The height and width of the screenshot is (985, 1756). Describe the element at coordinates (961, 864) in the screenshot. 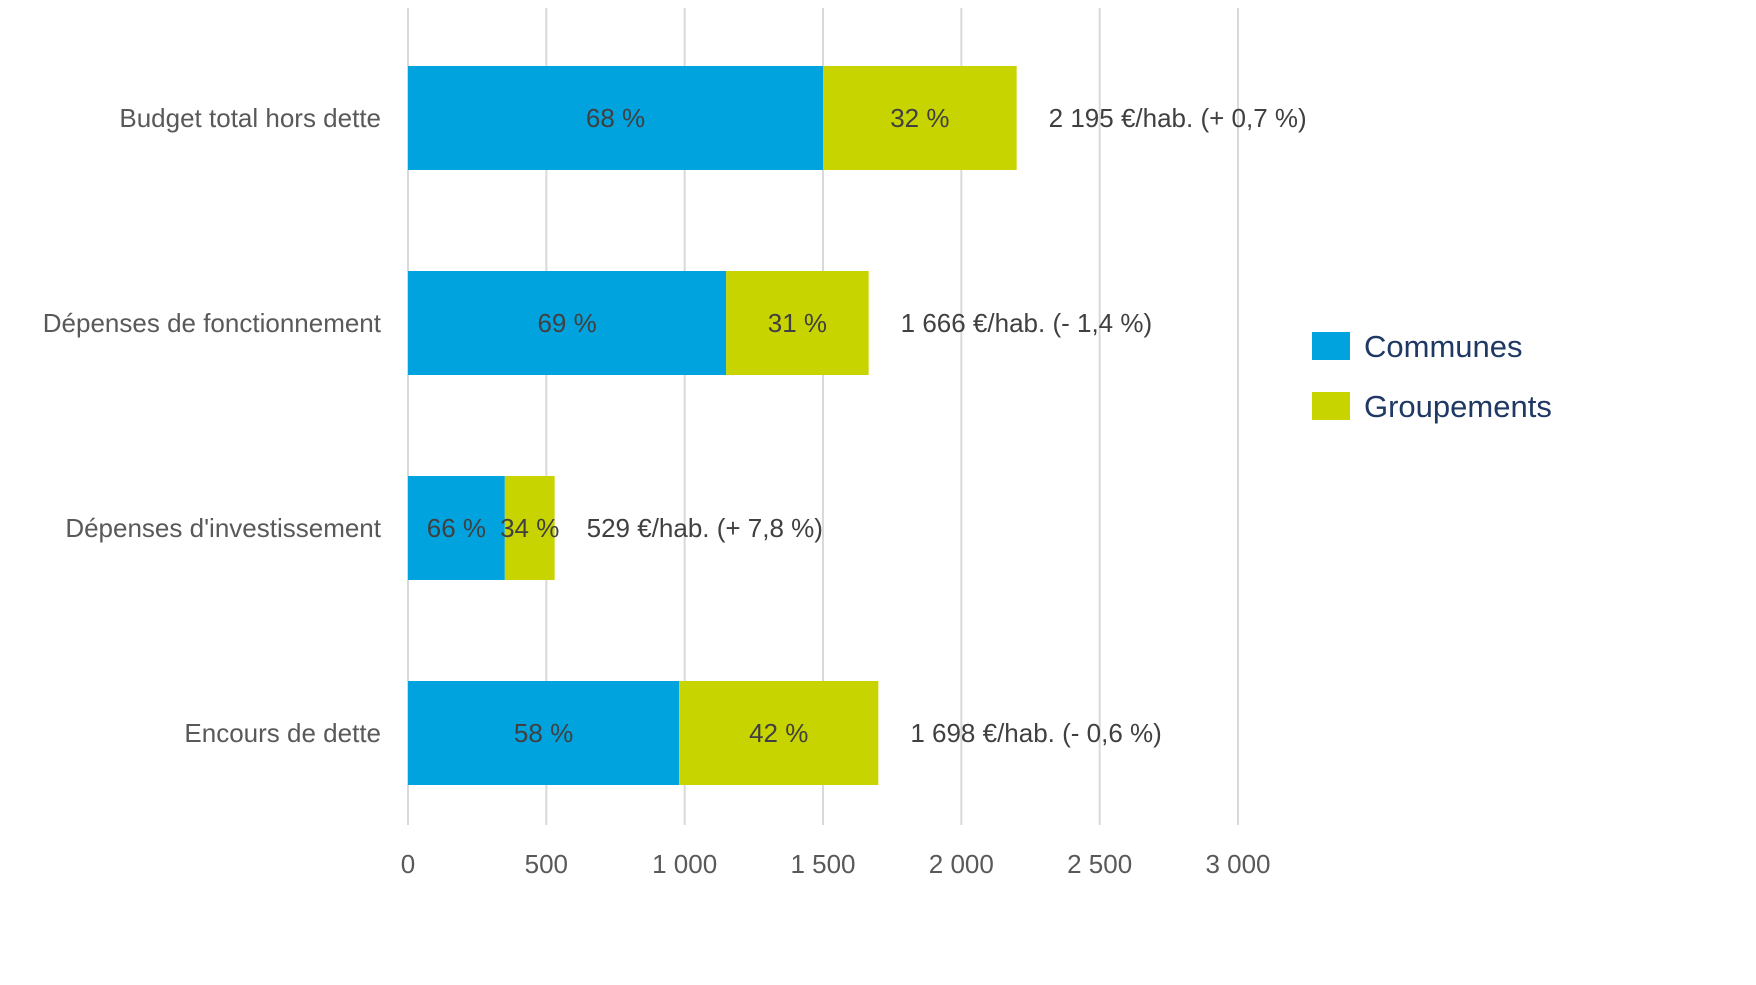

I see `x-tick-label: 2 000` at that location.